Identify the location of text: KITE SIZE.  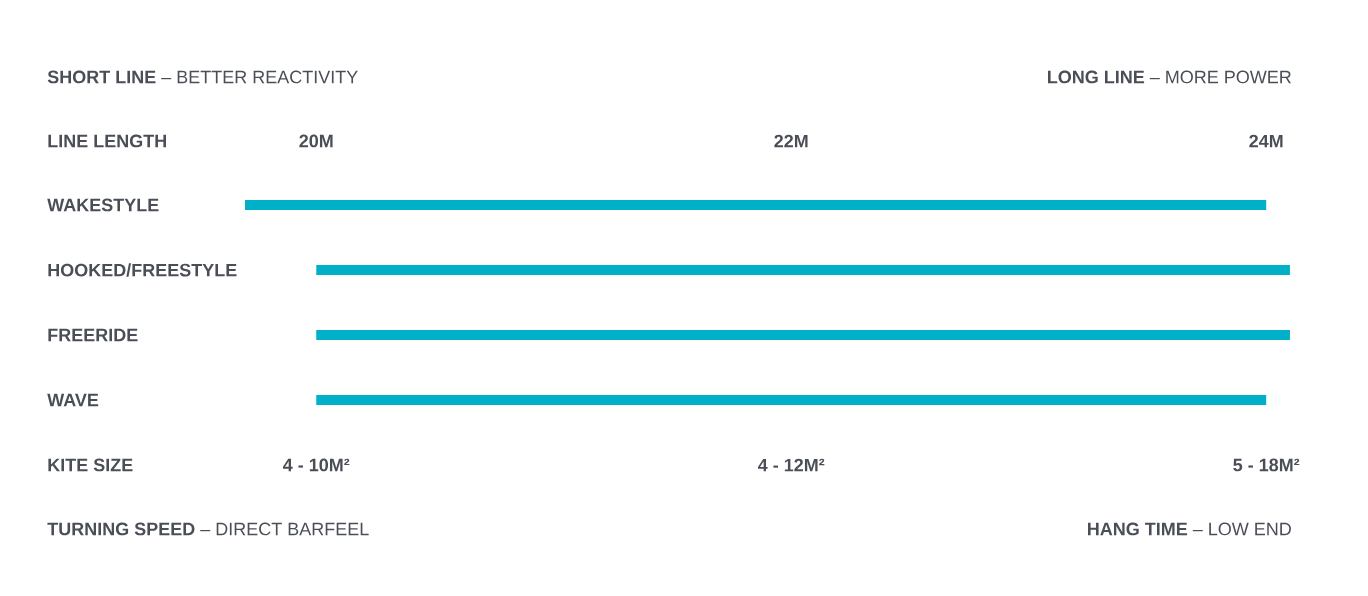
(90, 465).